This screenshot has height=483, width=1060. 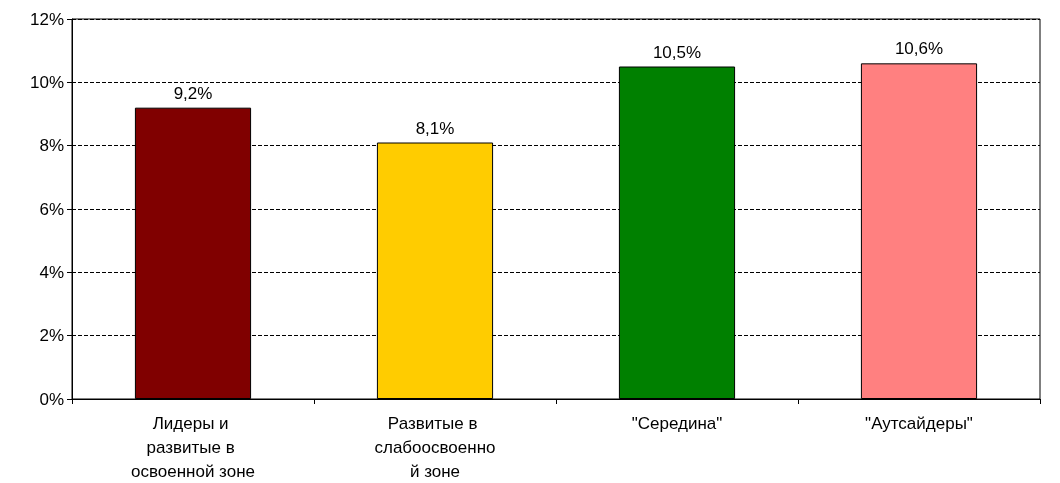 What do you see at coordinates (677, 423) in the screenshot?
I see `x-tick-label: "Середина"` at bounding box center [677, 423].